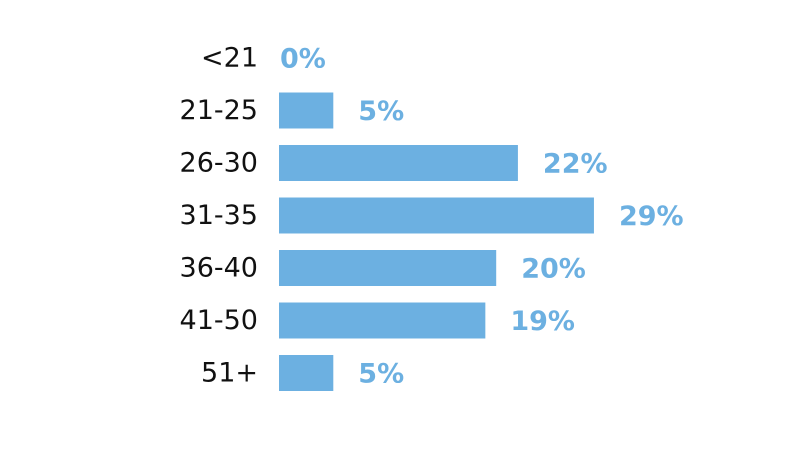 Image resolution: width=800 pixels, height=452 pixels. I want to click on category-label: 36-40, so click(219, 268).